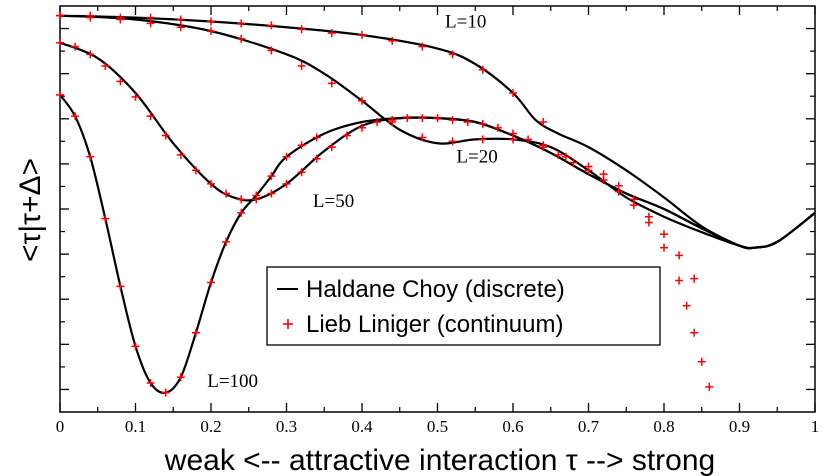 The width and height of the screenshot is (822, 476). I want to click on x-tick-label: 0.6, so click(512, 426).